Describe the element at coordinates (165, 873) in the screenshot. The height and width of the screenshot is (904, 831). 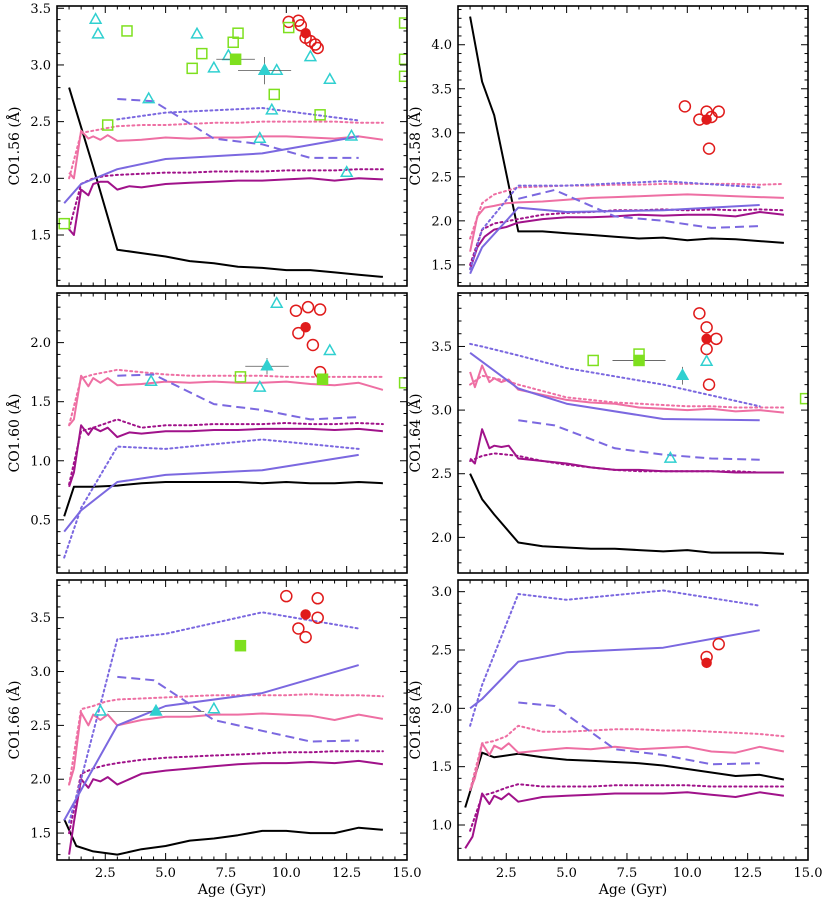
I see `x-tick-label: 5.0` at that location.